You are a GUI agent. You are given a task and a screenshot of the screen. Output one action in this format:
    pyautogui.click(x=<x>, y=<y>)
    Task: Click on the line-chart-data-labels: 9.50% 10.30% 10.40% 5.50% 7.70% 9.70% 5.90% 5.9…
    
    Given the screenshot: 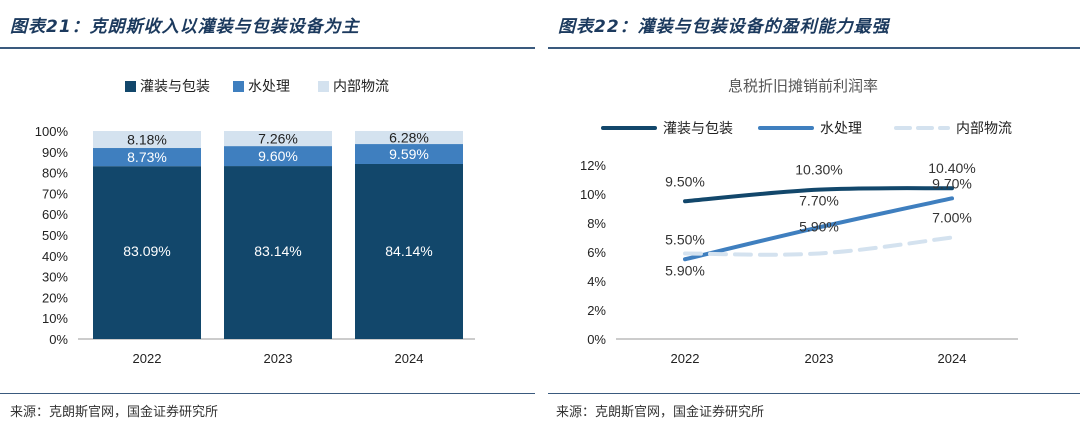 What is the action you would take?
    pyautogui.click(x=820, y=219)
    